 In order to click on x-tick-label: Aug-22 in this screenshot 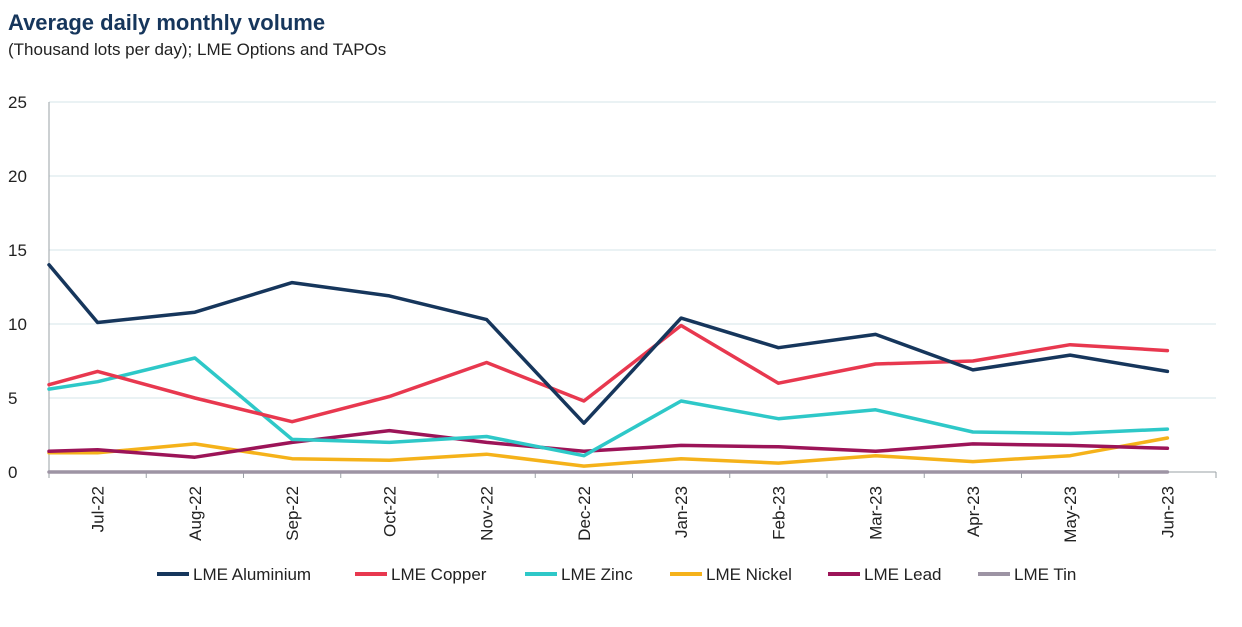, I will do `click(195, 513)`.